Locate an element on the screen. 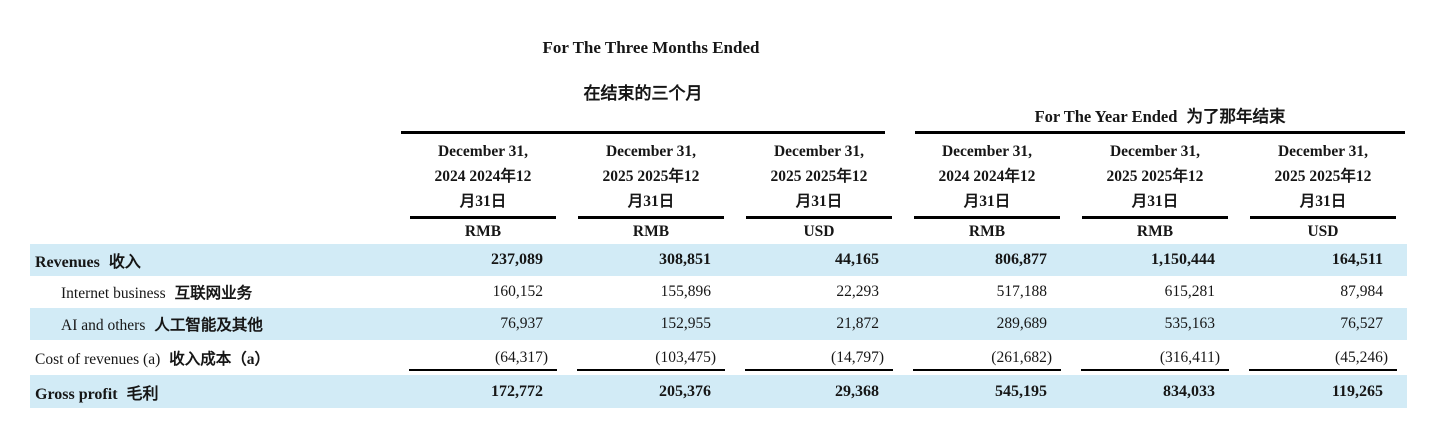  row-label-en: Revenues is located at coordinates (67, 262).